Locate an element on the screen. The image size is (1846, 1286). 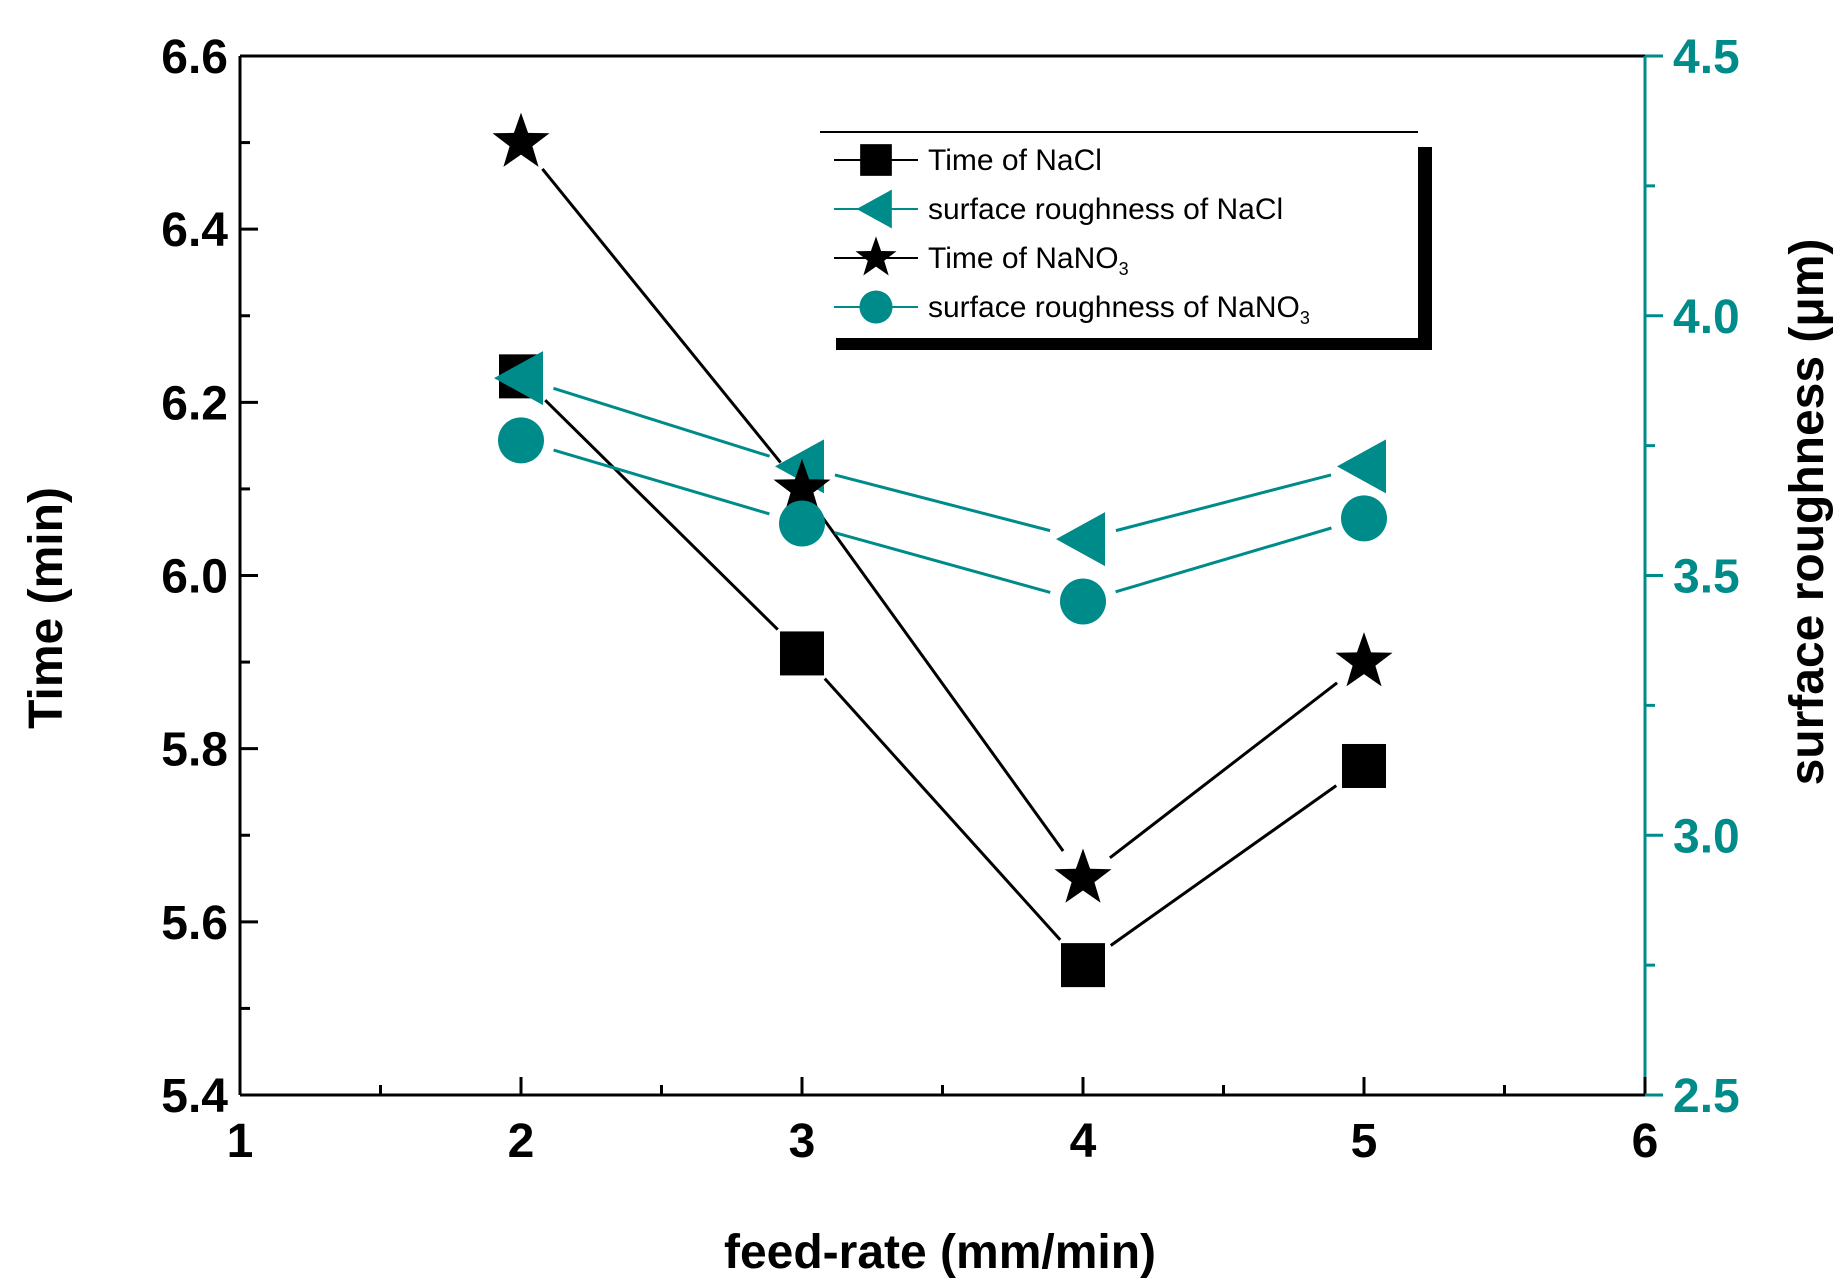
y-tick-label: 5.6 is located at coordinates (194, 923).